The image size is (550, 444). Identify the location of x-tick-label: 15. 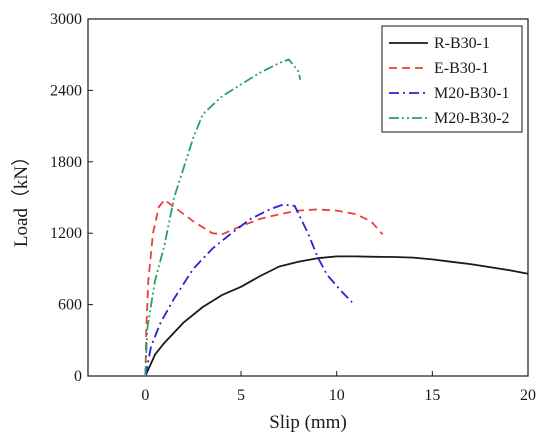
(432, 395).